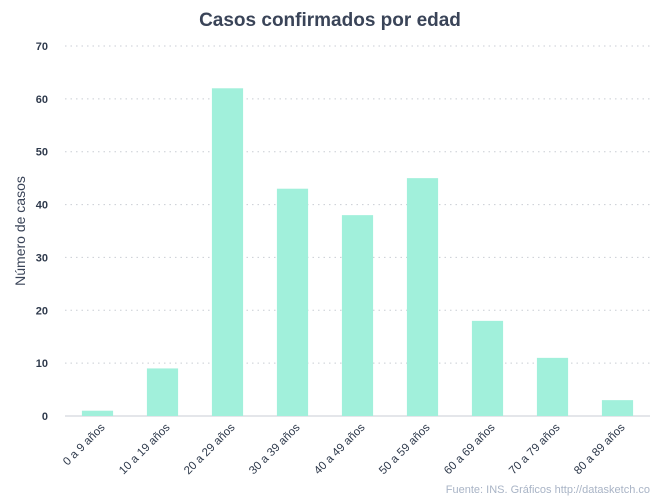 The width and height of the screenshot is (660, 500). Describe the element at coordinates (405, 449) in the screenshot. I see `x-tick-label: 50 a 59 años` at that location.